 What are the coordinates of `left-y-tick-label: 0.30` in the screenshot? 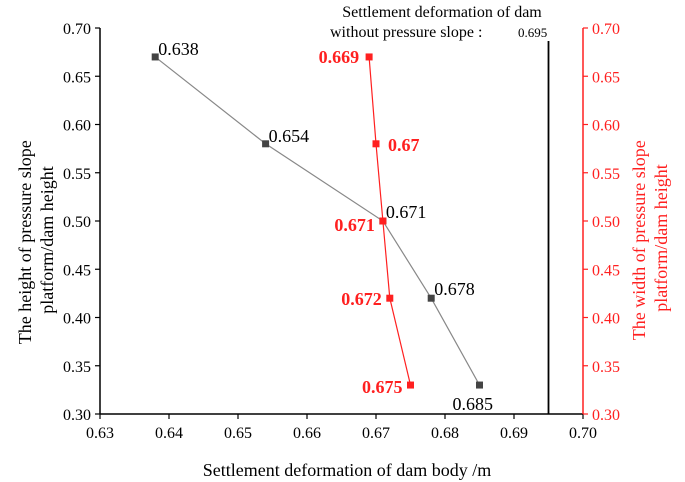 It's located at (77, 415).